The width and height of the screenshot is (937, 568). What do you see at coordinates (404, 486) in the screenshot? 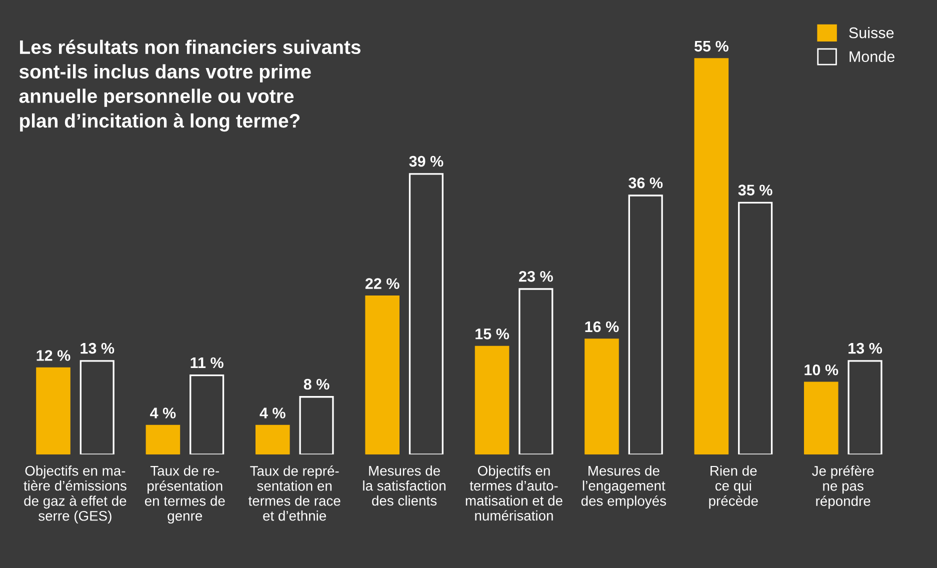
I see `x-tick-label: Mesures de la satisfaction des clients` at bounding box center [404, 486].